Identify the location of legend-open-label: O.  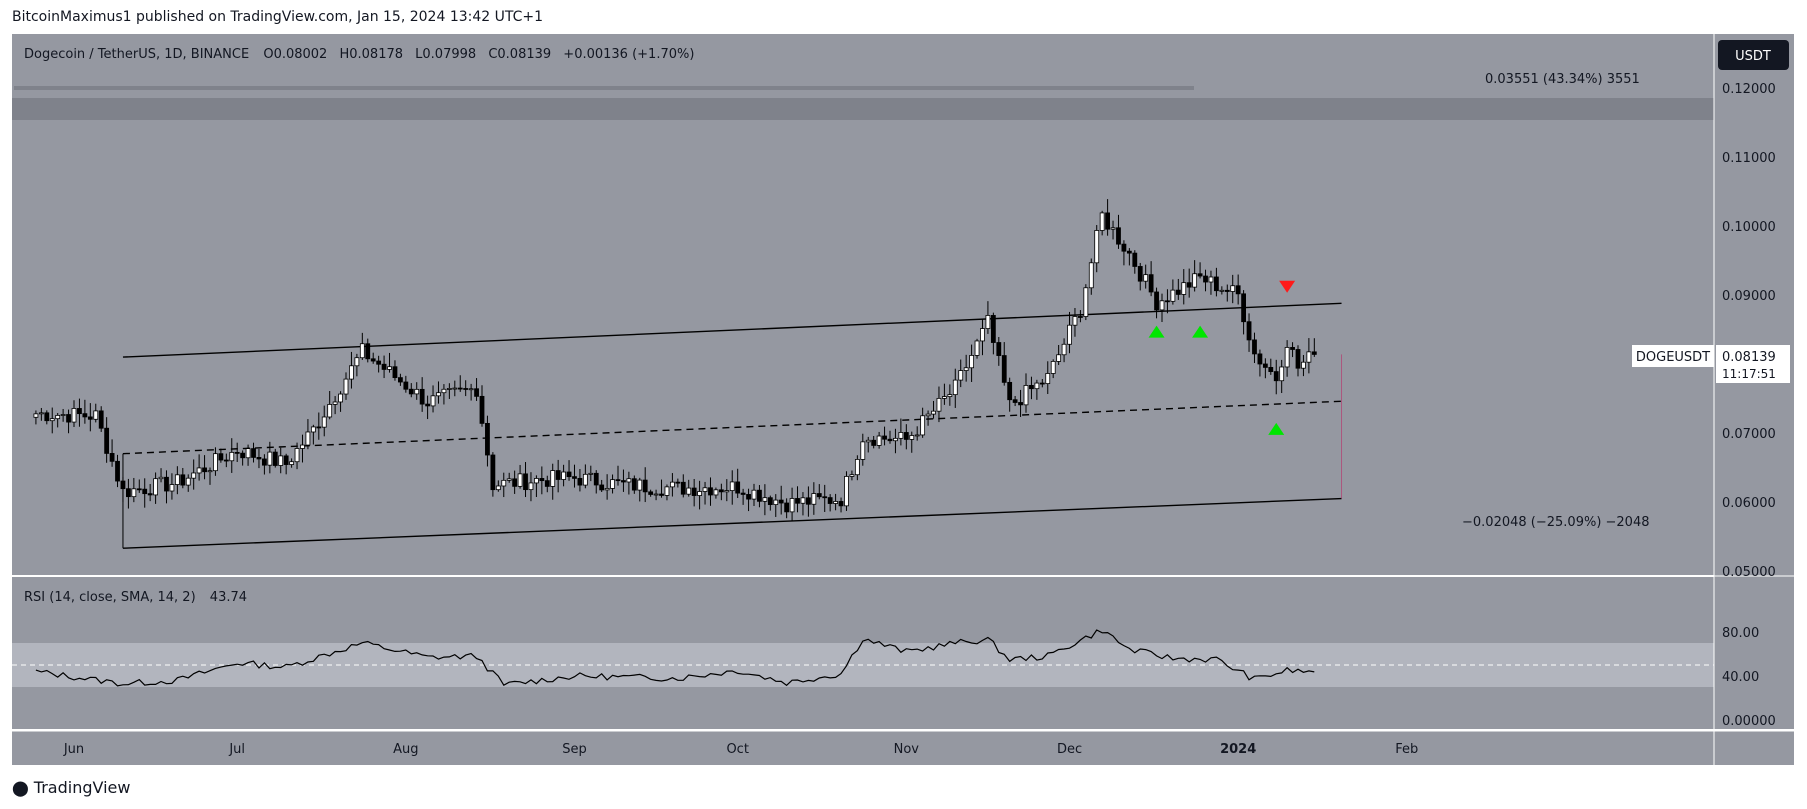
(268, 54).